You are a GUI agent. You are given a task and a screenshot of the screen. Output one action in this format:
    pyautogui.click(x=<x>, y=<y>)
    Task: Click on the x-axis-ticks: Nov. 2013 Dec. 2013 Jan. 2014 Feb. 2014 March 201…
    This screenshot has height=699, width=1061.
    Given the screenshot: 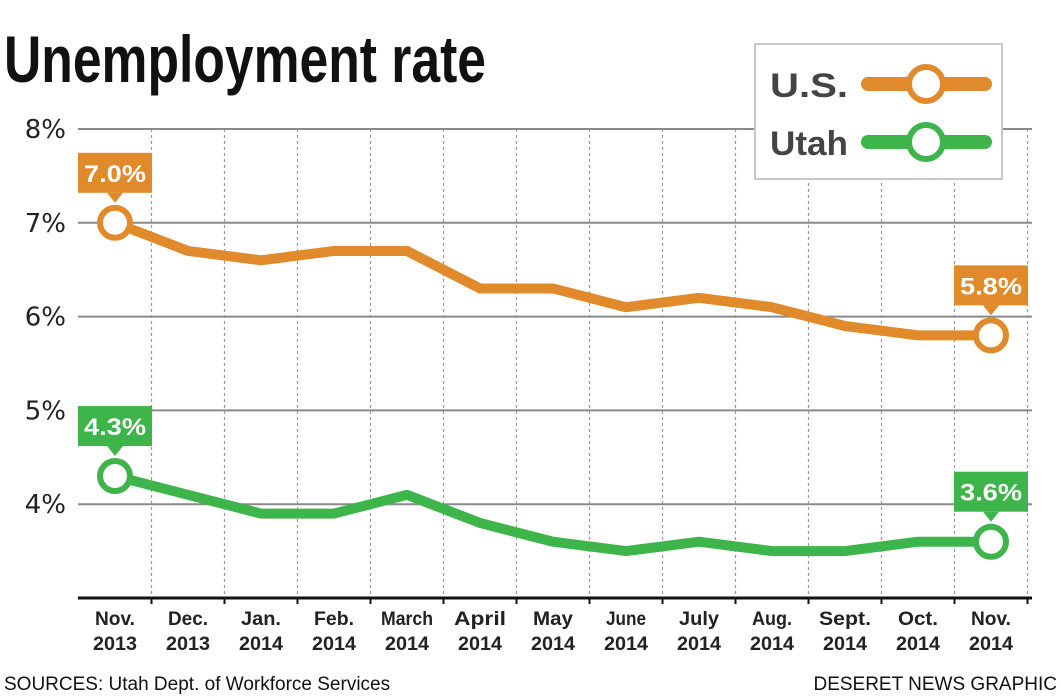 What is the action you would take?
    pyautogui.click(x=553, y=632)
    